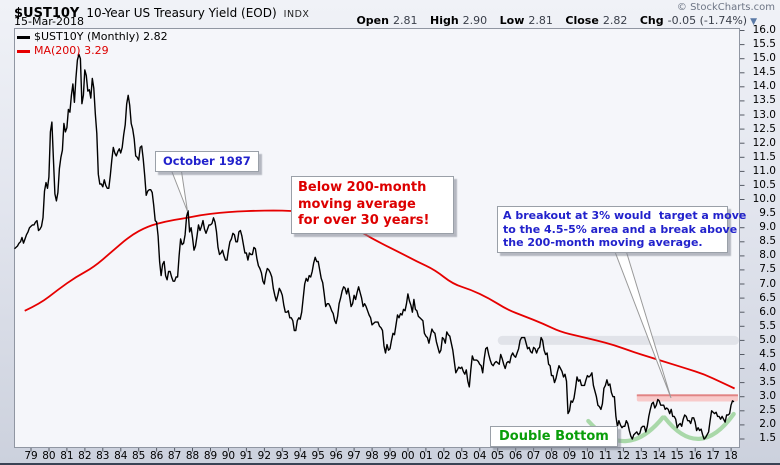  I want to click on y-axis-label: 6.5, so click(767, 297).